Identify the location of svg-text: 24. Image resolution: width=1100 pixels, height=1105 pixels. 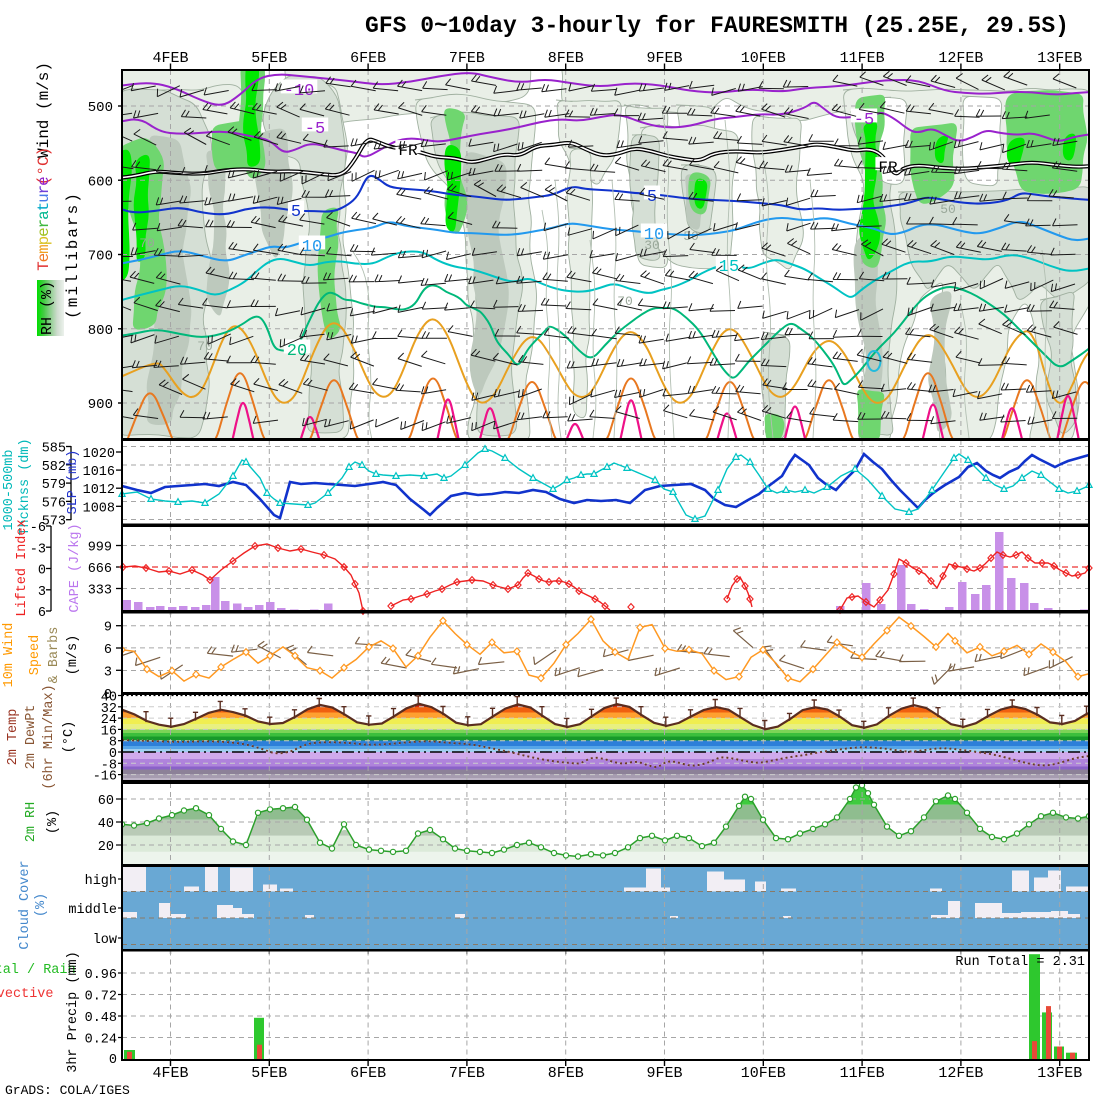
(109, 720).